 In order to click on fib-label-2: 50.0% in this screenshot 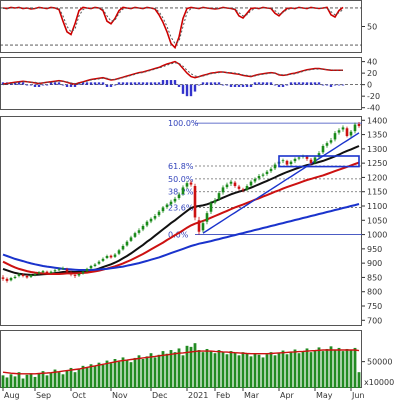, I will do `click(181, 179)`.